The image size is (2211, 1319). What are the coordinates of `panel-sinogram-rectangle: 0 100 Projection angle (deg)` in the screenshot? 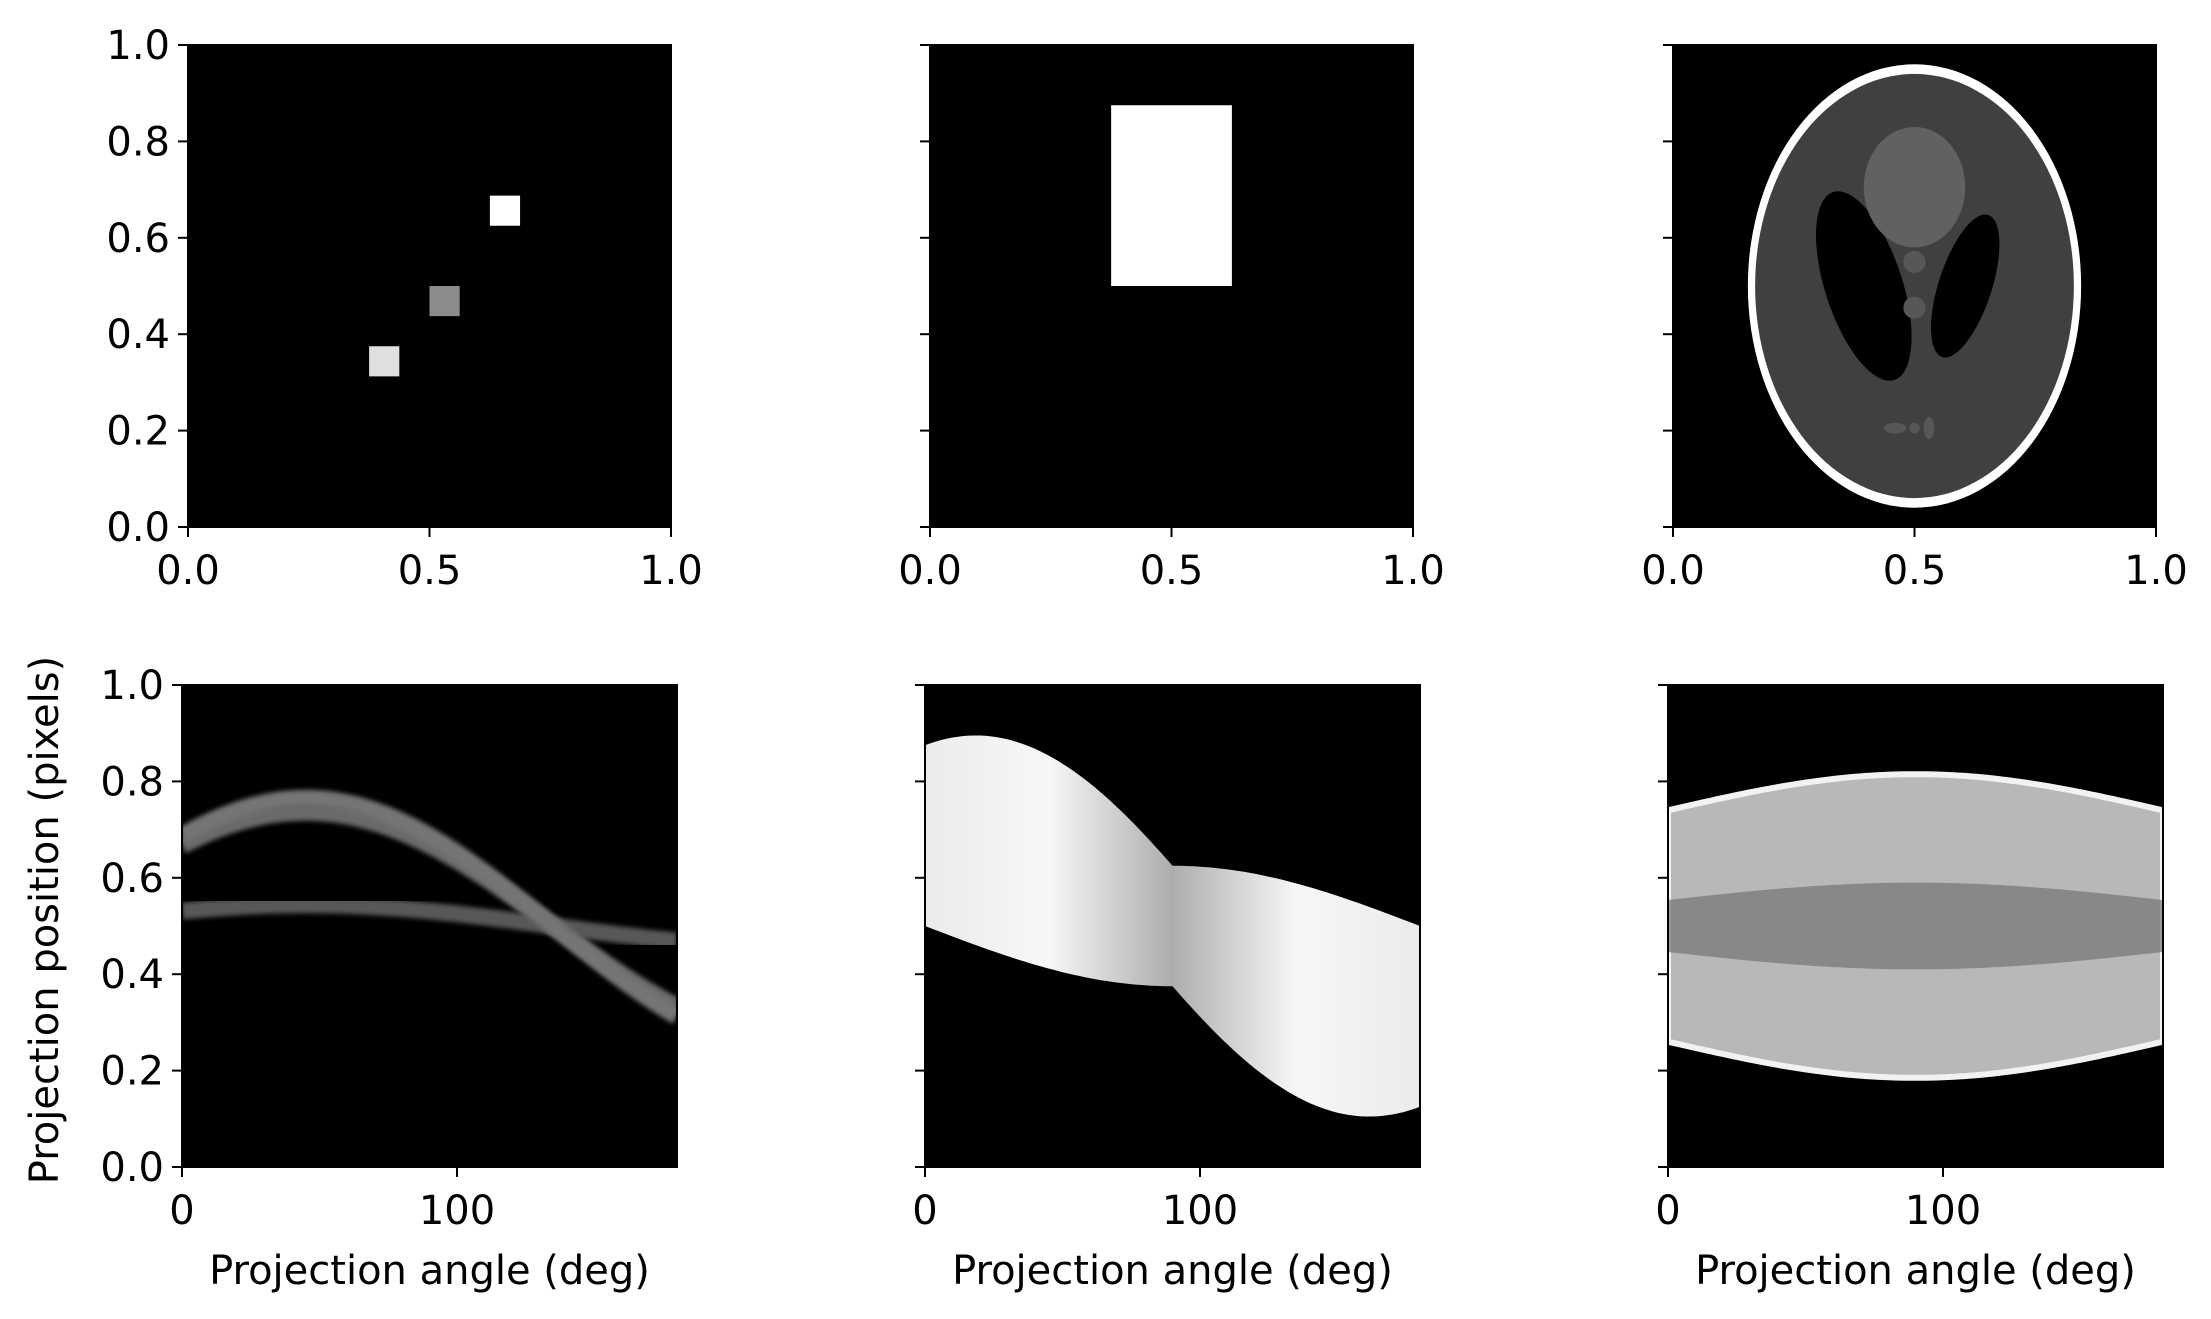 It's located at (1166, 989).